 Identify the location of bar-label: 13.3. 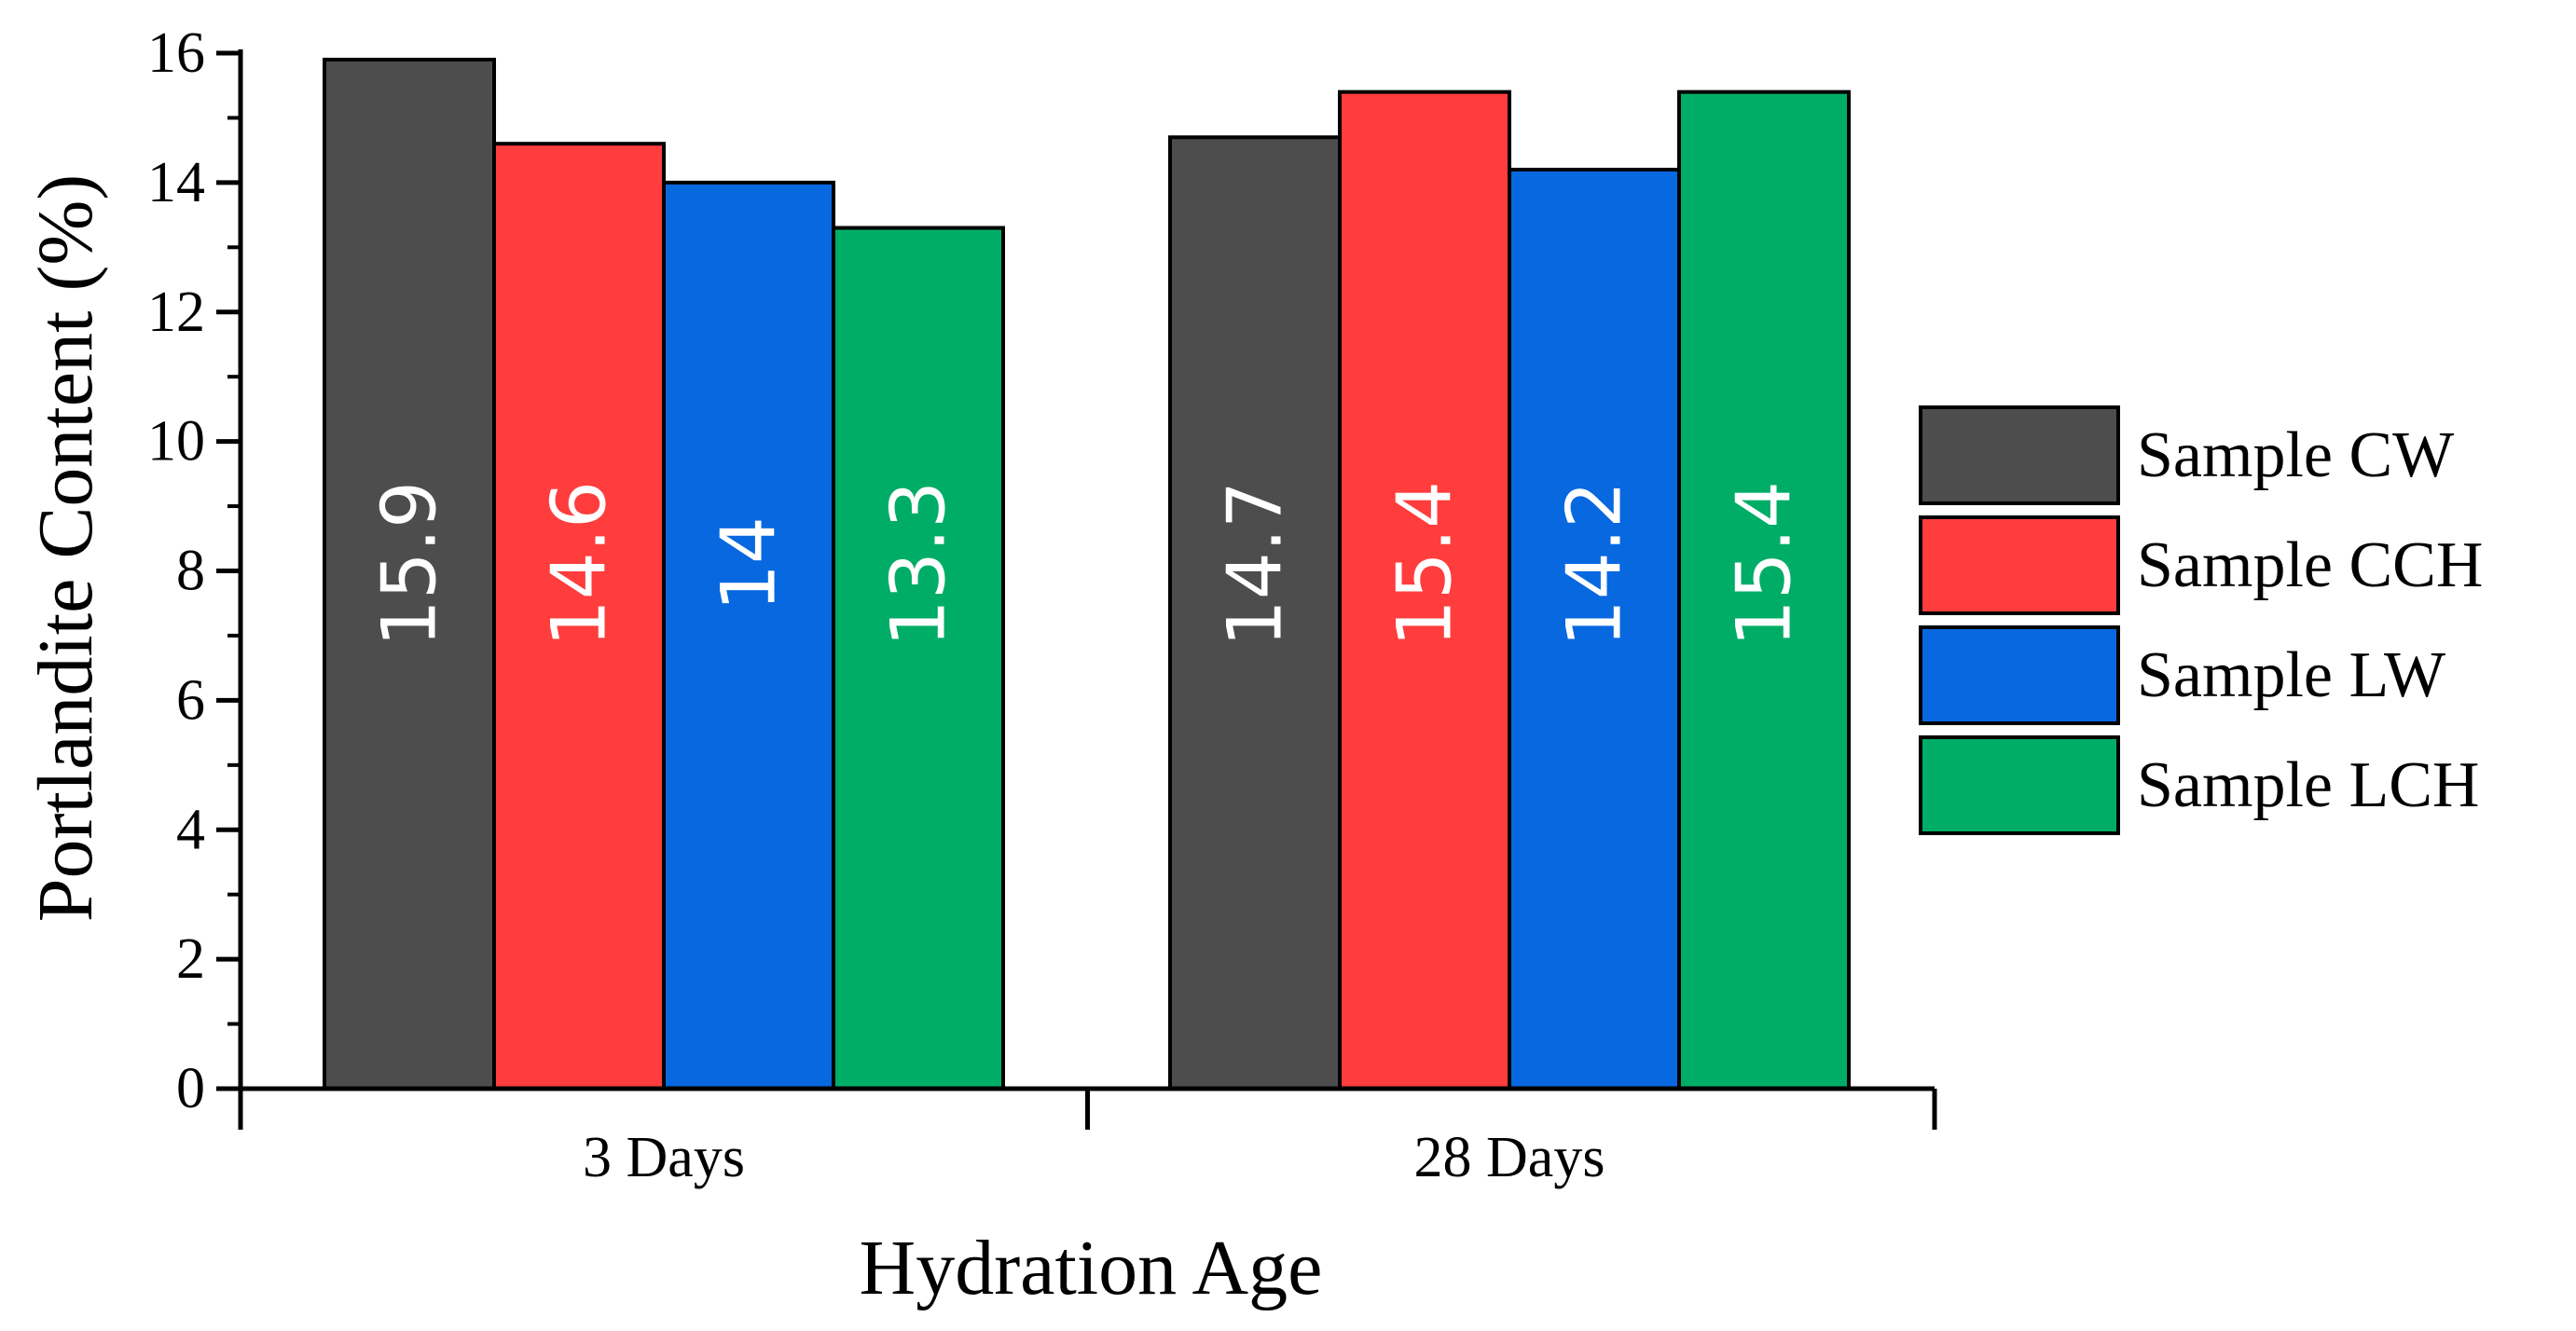
(919, 564).